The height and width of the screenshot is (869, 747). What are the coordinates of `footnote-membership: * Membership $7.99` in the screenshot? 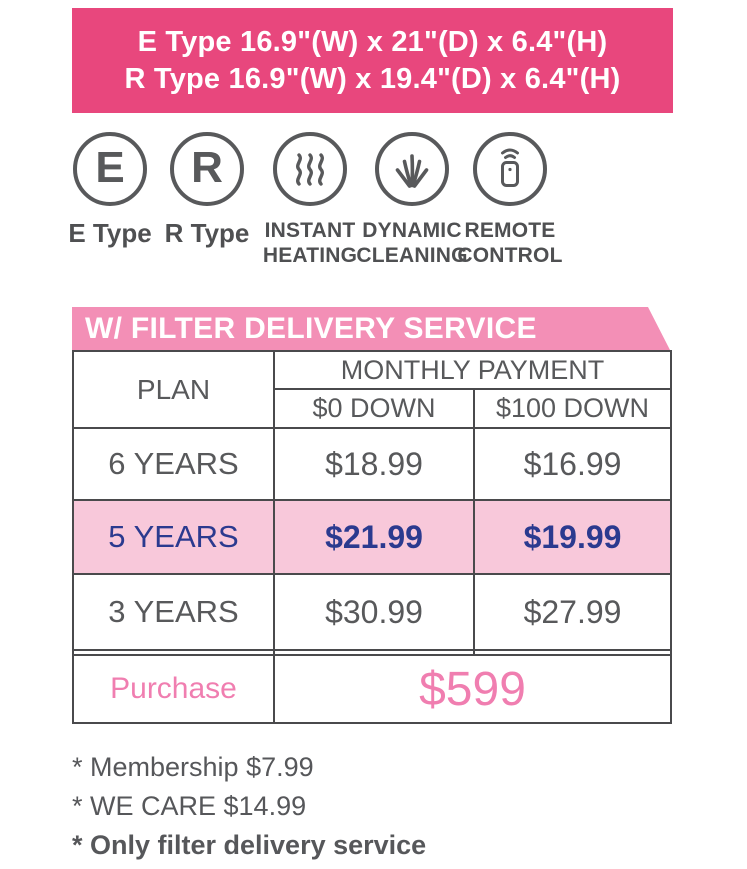 It's located at (193, 767).